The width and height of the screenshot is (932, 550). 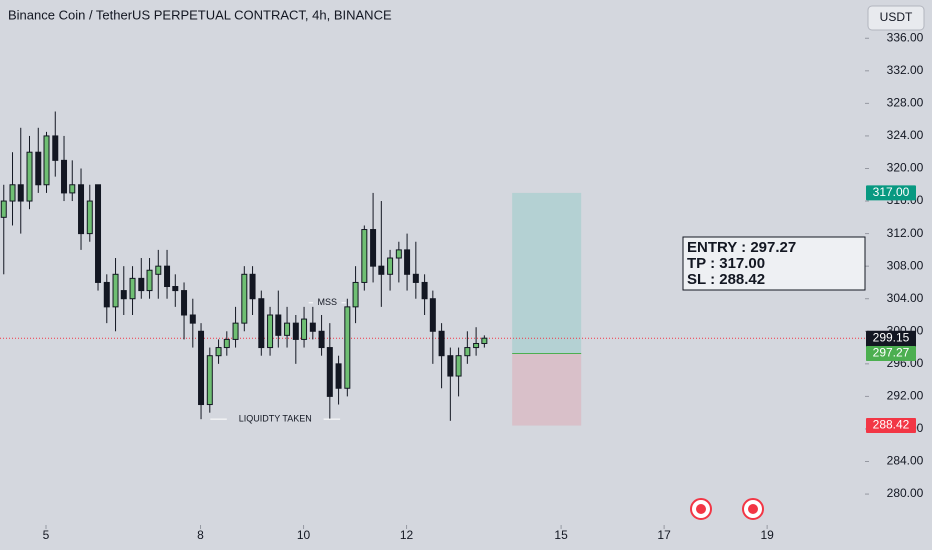 What do you see at coordinates (905, 103) in the screenshot?
I see `y-tick-label: 328.00` at bounding box center [905, 103].